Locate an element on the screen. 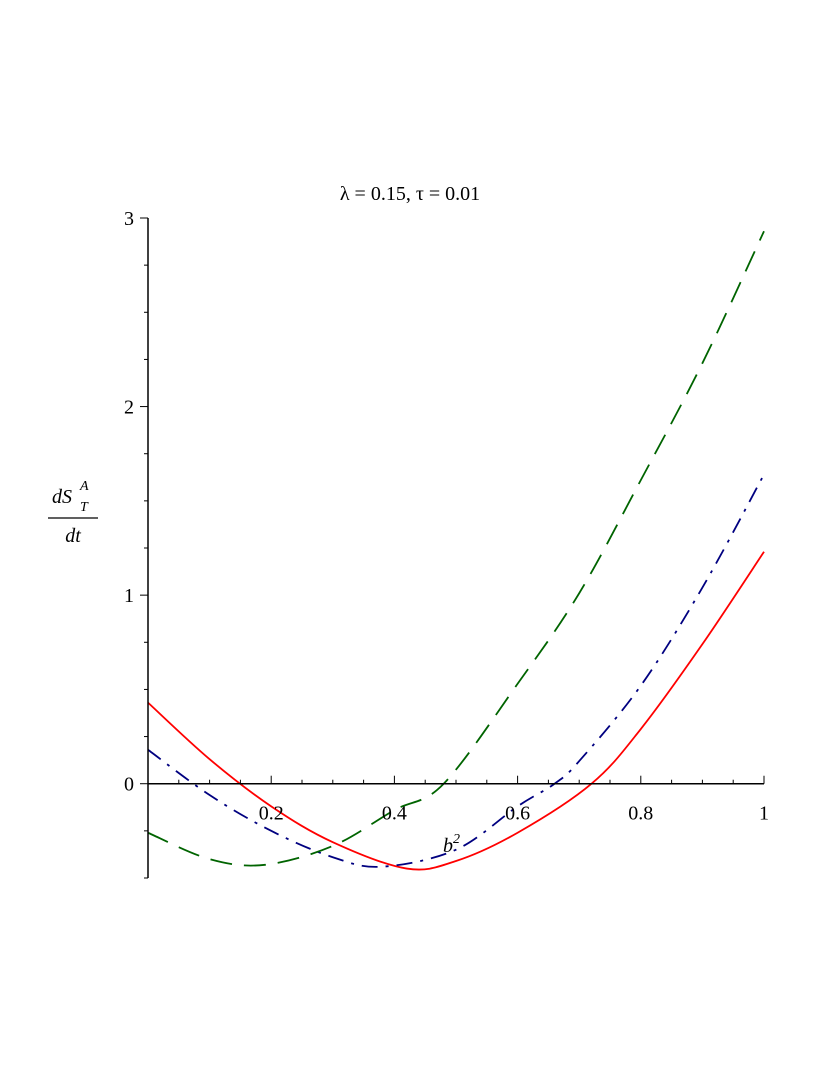 Image resolution: width=830 pixels, height=1075 pixels. y-label-S: S is located at coordinates (67, 497).